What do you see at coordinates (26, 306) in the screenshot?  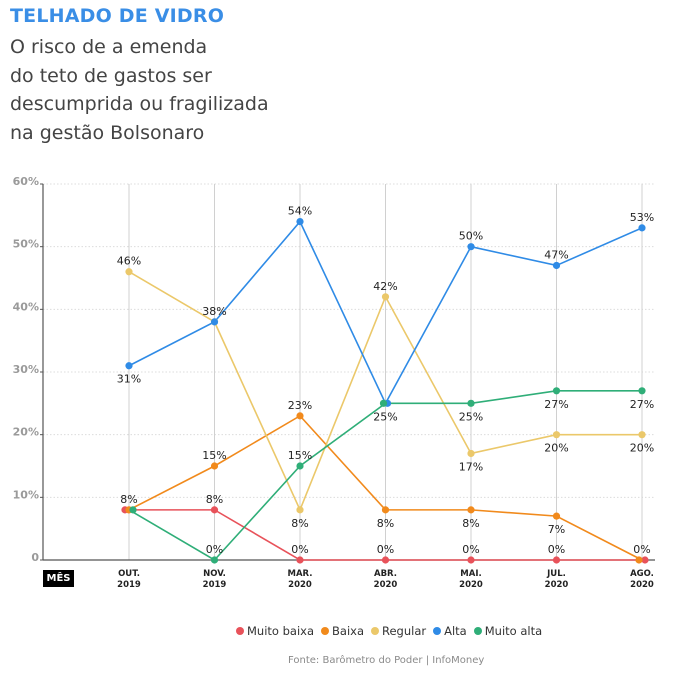 I see `y-tick-label: 40%` at bounding box center [26, 306].